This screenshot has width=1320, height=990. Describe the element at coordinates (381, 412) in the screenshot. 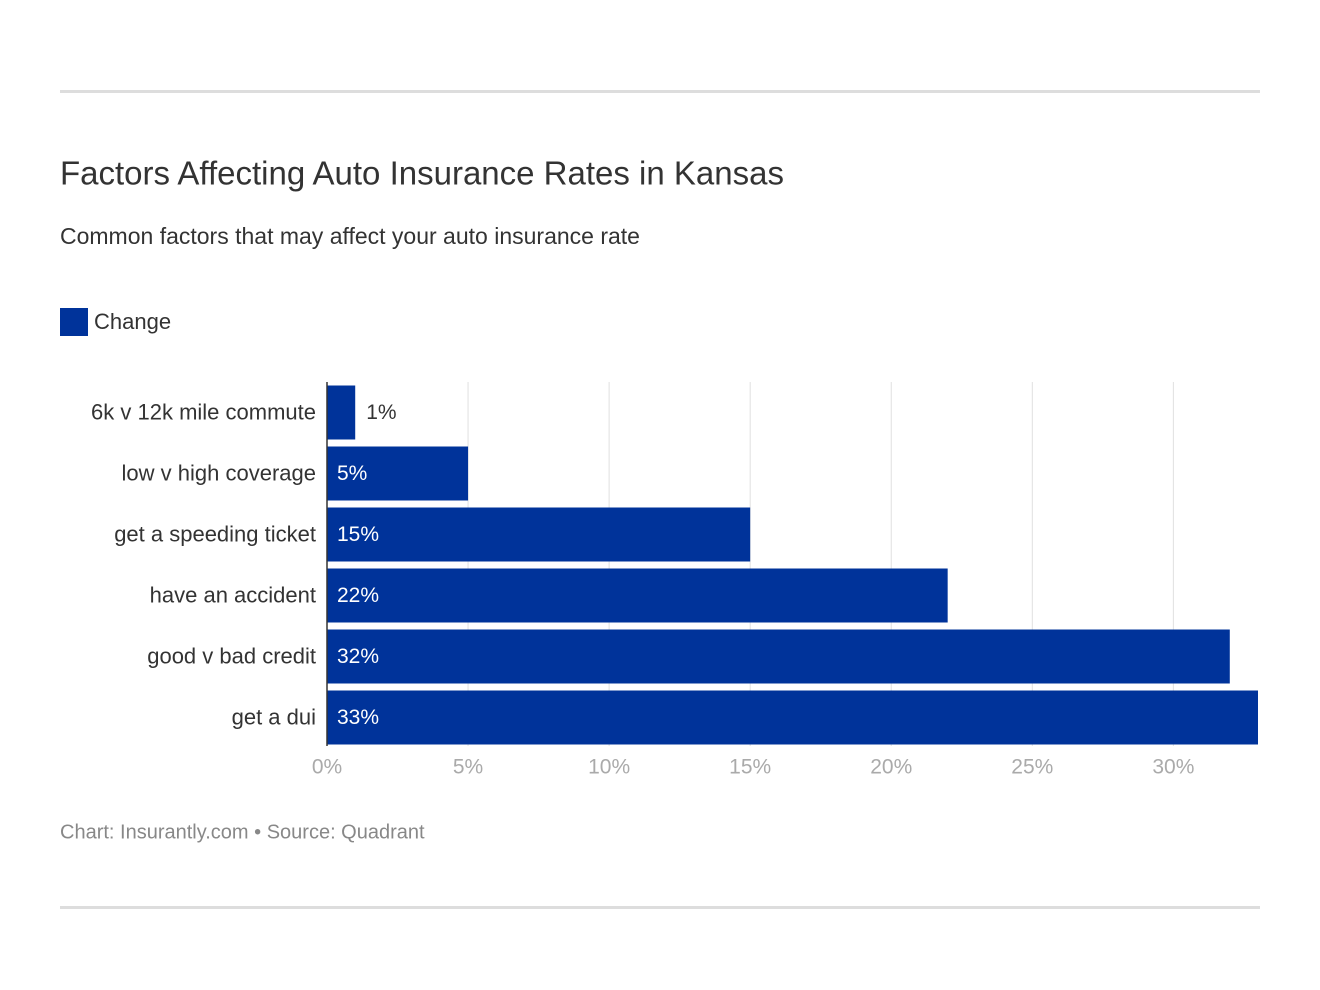

I see `value-label: 1%` at that location.